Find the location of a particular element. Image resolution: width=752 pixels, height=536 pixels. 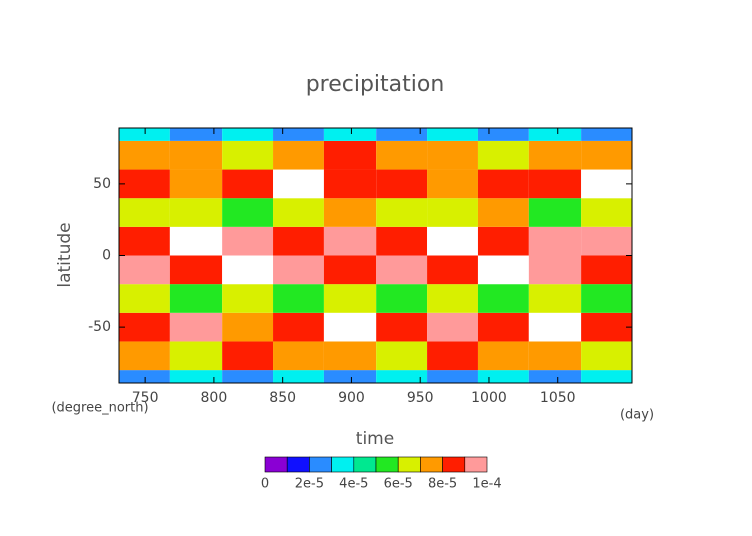

x-tick-label: 900 is located at coordinates (351, 398).